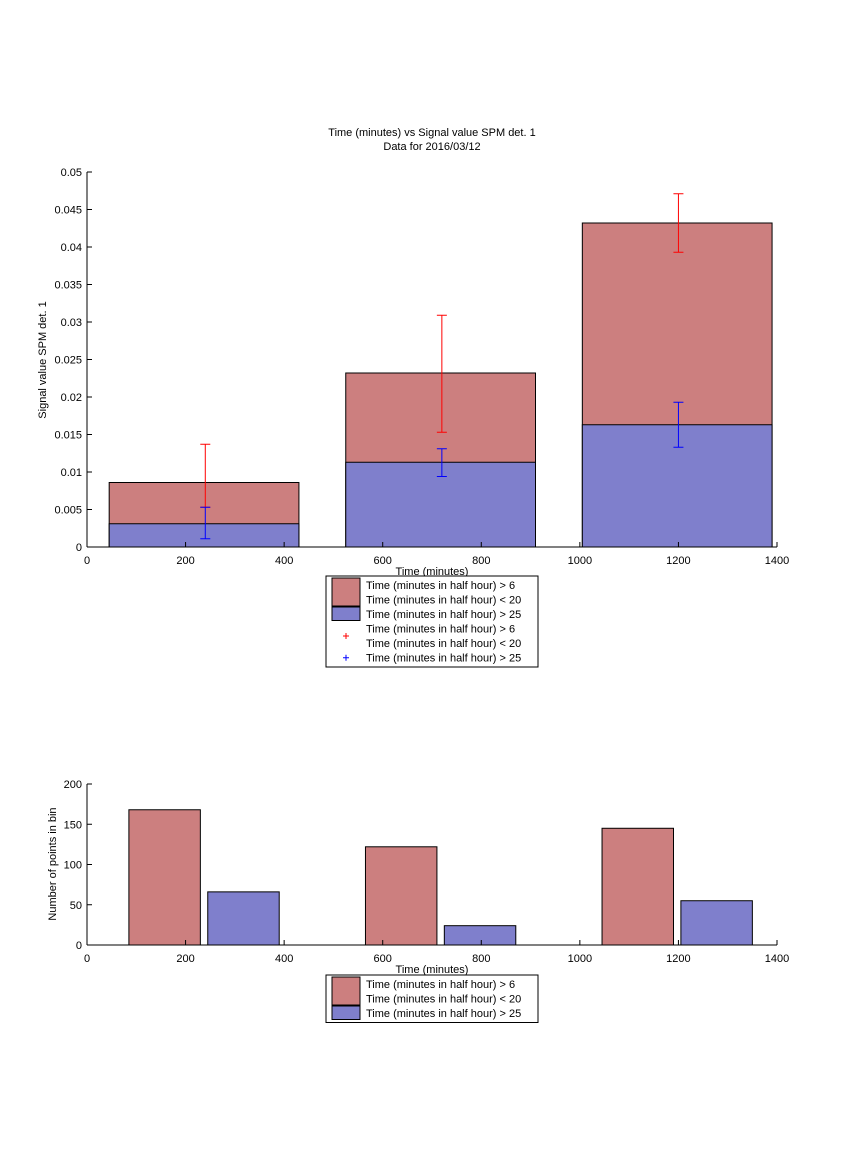  I want to click on y-axis-label: Signal value SPM det. 1, so click(43, 359).